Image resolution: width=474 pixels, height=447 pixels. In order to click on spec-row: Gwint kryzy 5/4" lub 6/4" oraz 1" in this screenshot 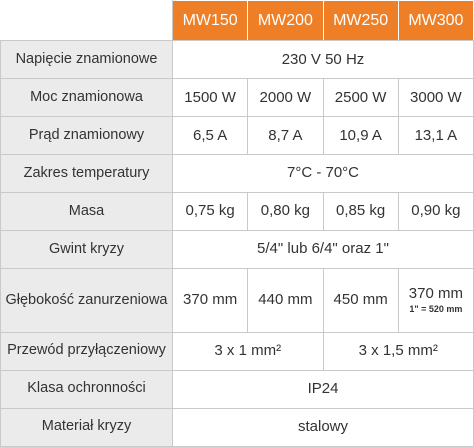, I will do `click(237, 250)`.